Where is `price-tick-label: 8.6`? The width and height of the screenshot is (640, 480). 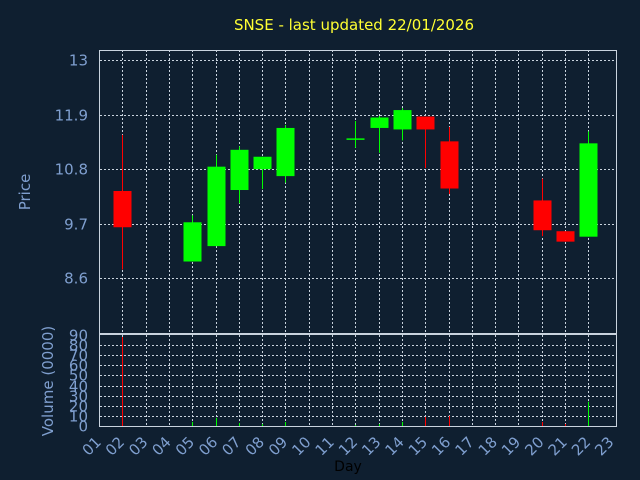 price-tick-label: 8.6 is located at coordinates (76, 279).